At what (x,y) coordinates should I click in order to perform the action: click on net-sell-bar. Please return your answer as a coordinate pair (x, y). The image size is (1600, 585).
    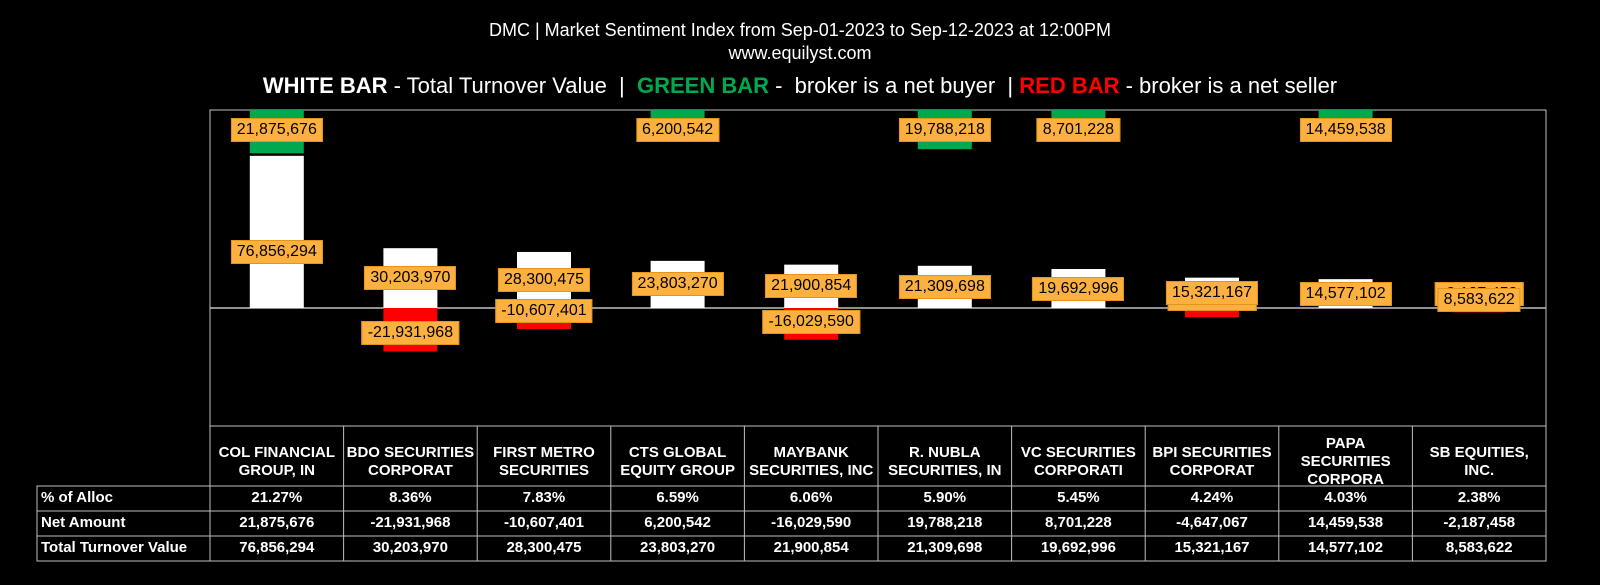
    Looking at the image, I should click on (1212, 313).